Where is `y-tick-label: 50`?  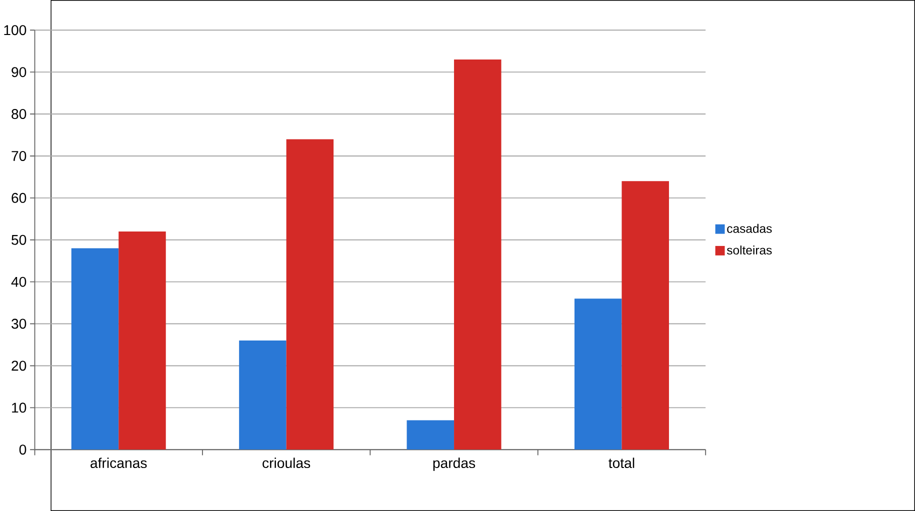 y-tick-label: 50 is located at coordinates (19, 239).